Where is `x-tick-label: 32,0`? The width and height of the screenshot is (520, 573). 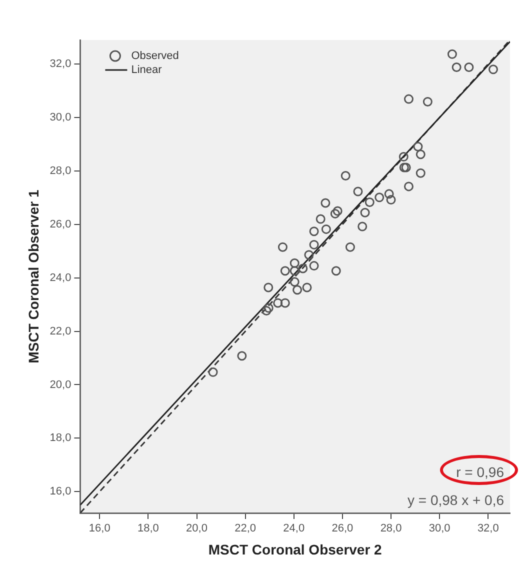 x-tick-label: 32,0 is located at coordinates (488, 528).